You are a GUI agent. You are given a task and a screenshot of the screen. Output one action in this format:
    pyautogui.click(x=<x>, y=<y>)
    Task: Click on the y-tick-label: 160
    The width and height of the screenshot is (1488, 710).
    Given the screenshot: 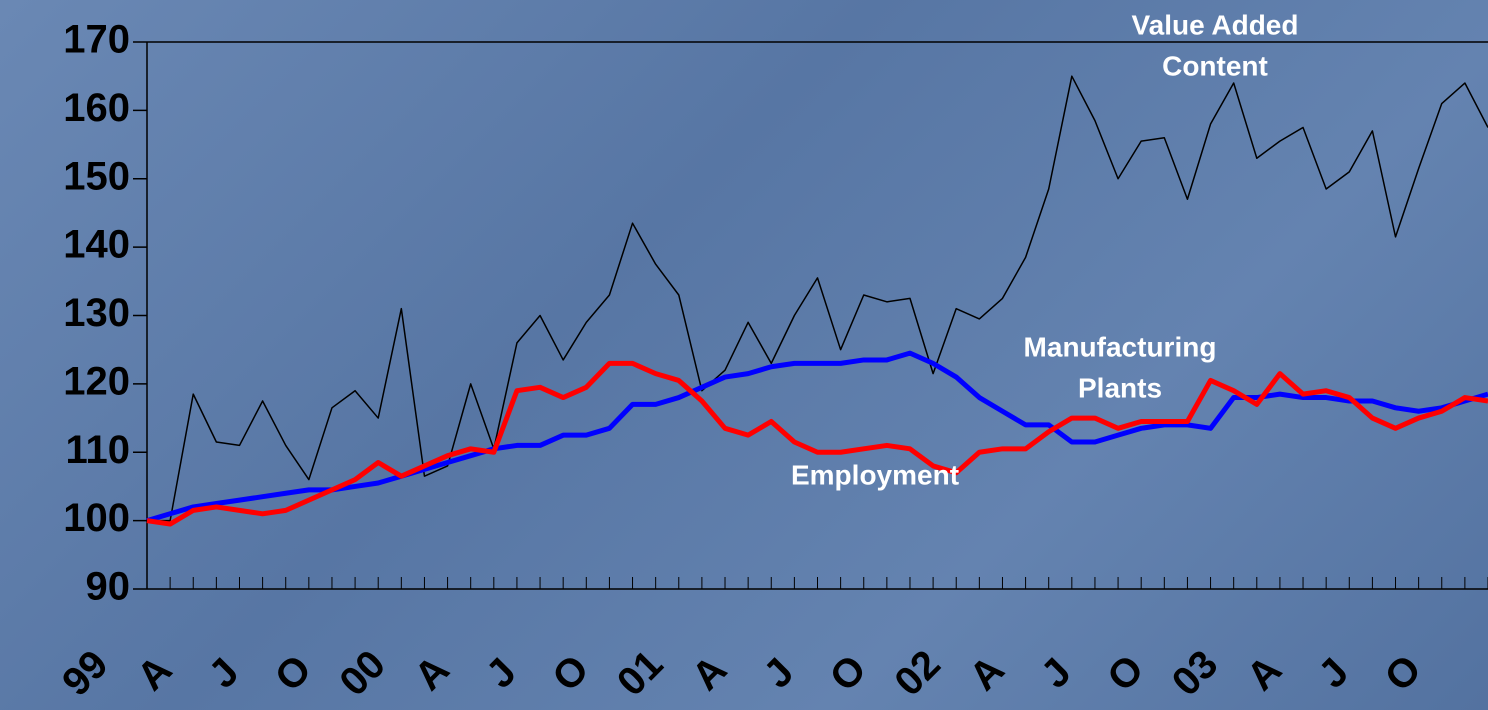 What is the action you would take?
    pyautogui.click(x=96, y=108)
    